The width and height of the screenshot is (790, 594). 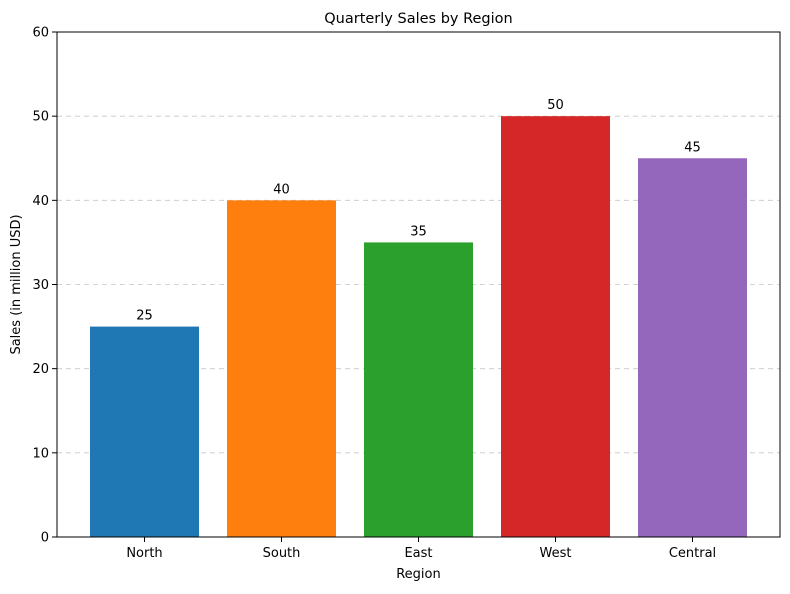 I want to click on bar-west, so click(x=555, y=327).